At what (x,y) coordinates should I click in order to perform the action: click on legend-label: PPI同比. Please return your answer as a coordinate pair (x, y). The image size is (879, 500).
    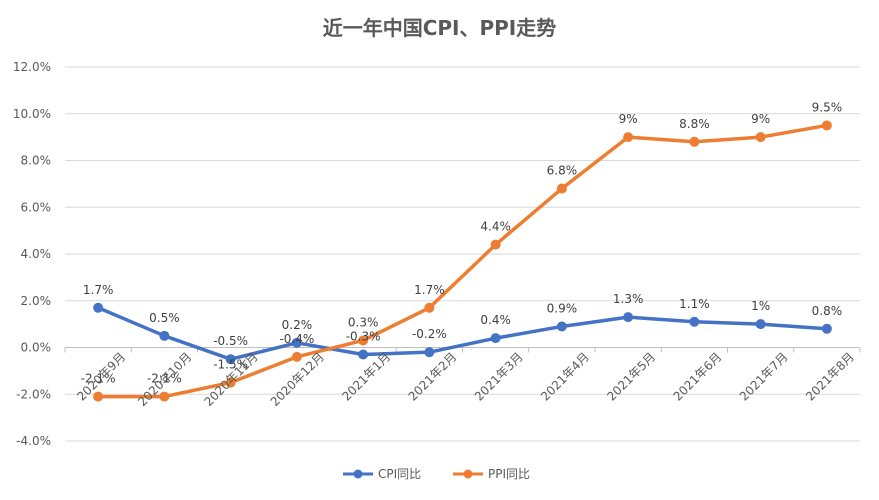
    Looking at the image, I should click on (509, 474).